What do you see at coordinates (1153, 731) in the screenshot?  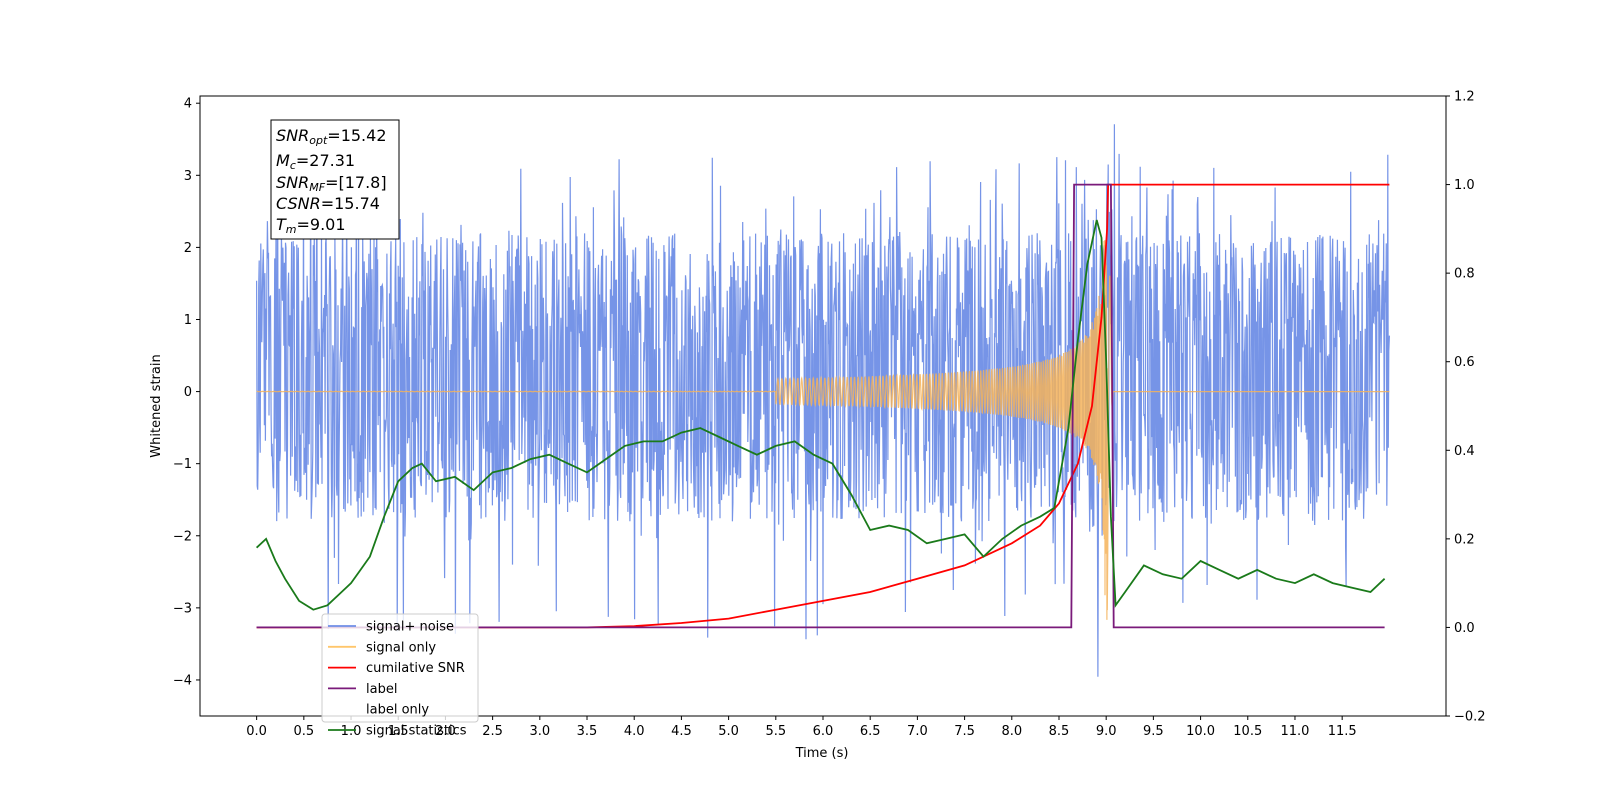 I see `x-tick-label: 9.5` at bounding box center [1153, 731].